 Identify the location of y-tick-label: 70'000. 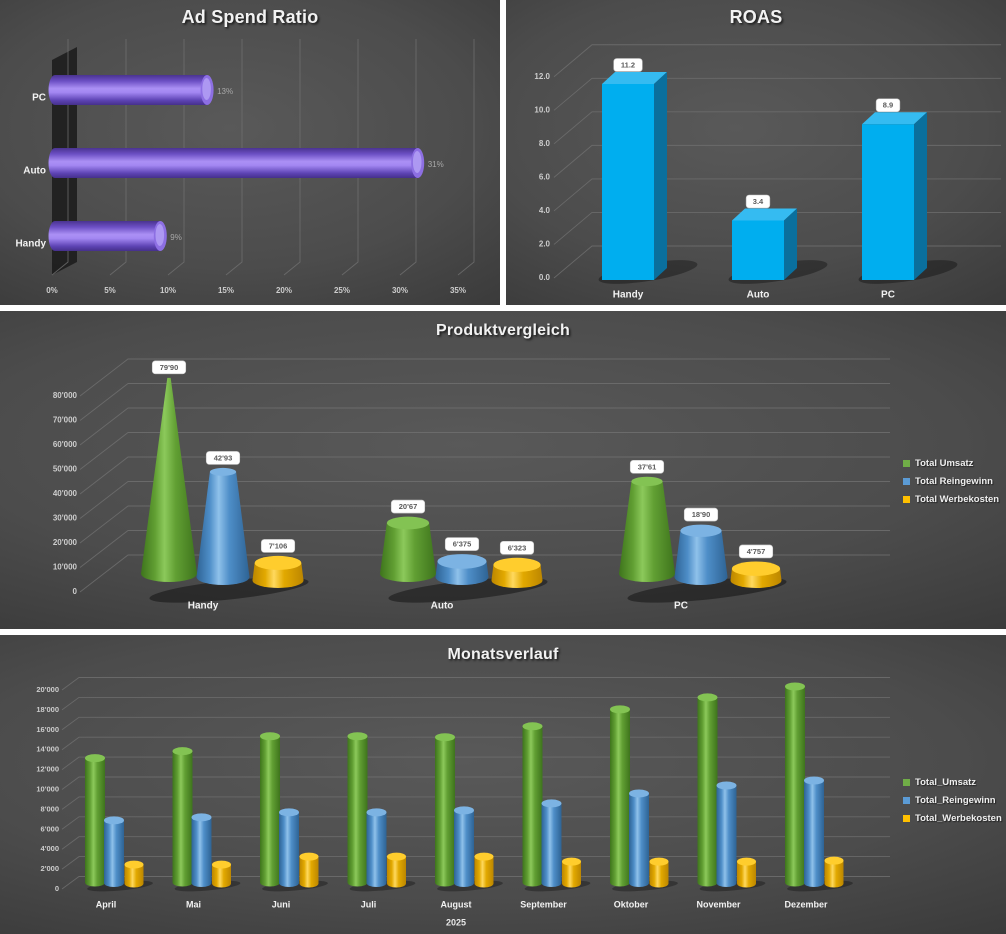
(65, 420).